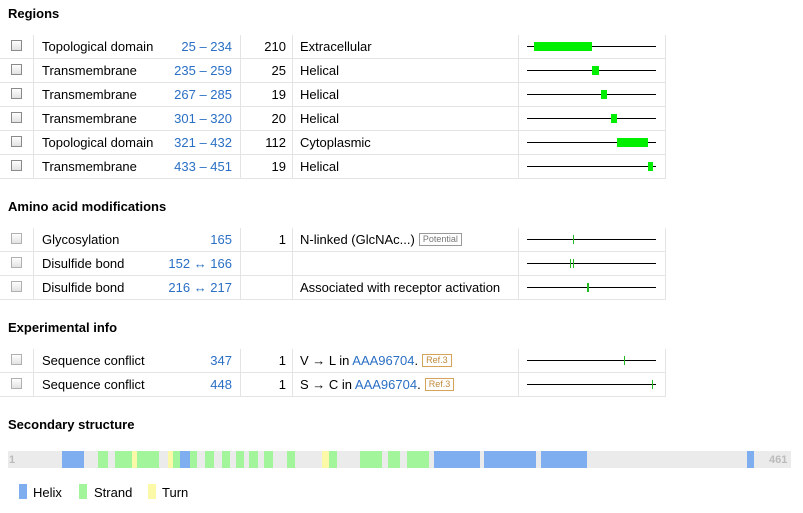 The height and width of the screenshot is (513, 803). I want to click on turn-swatch, so click(152, 491).